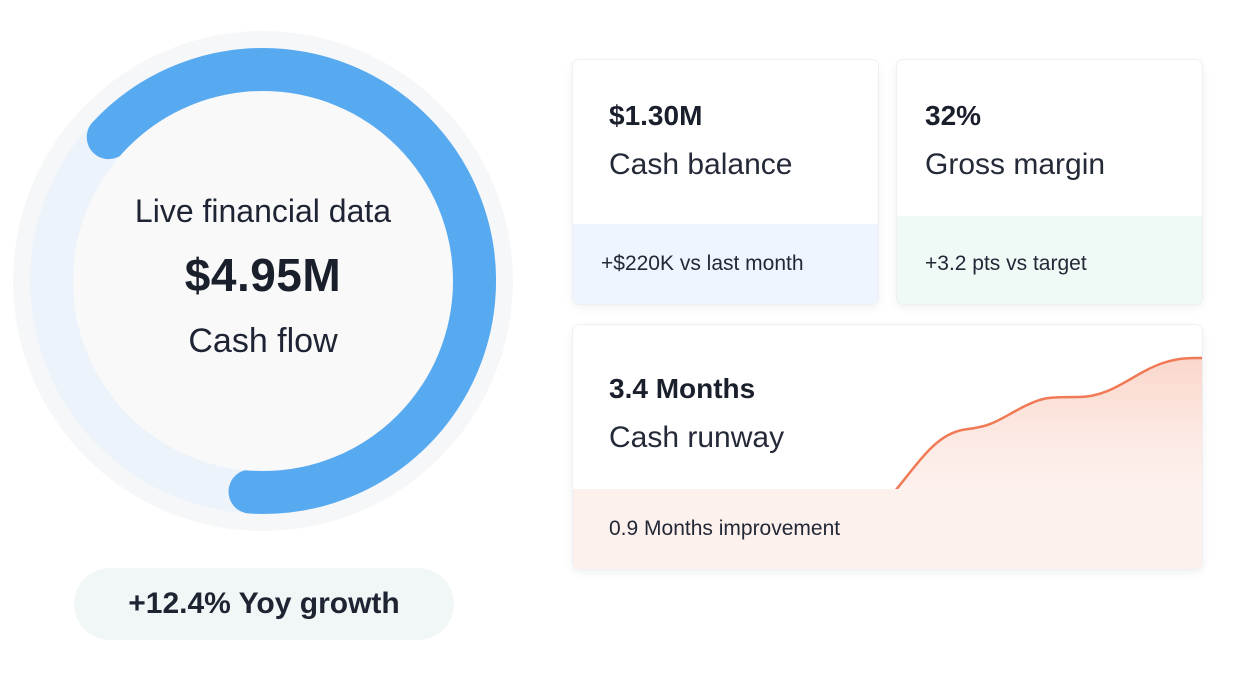  What do you see at coordinates (953, 115) in the screenshot?
I see `gross-margin-value: 32%` at bounding box center [953, 115].